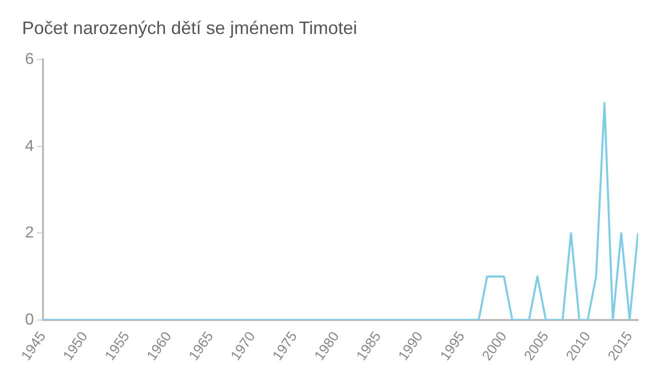  Describe the element at coordinates (29, 233) in the screenshot. I see `y-tick-label: 2` at that location.